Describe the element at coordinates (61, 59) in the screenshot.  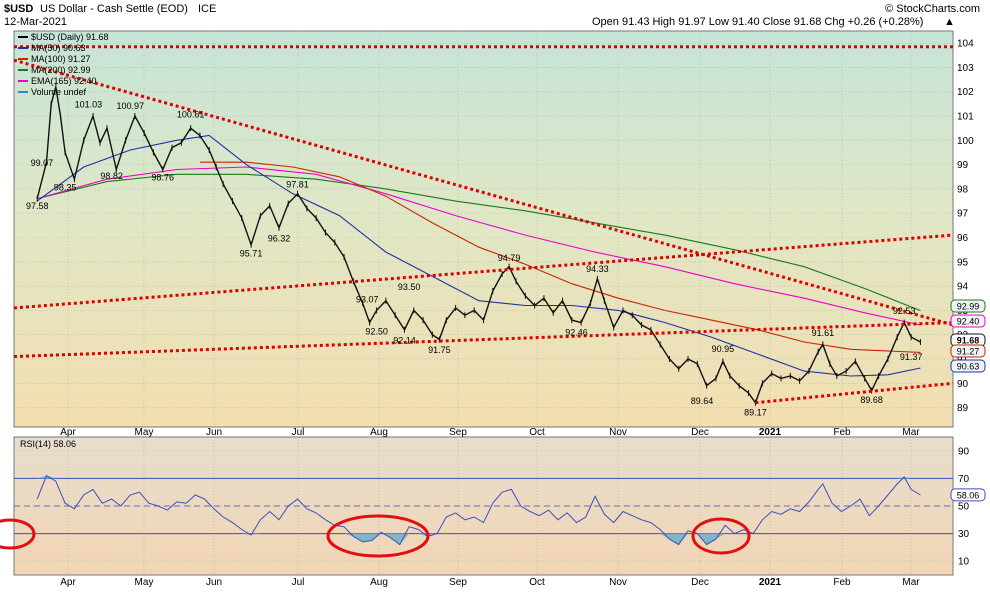
I see `legend-entry: MA(100) 91.27` at that location.